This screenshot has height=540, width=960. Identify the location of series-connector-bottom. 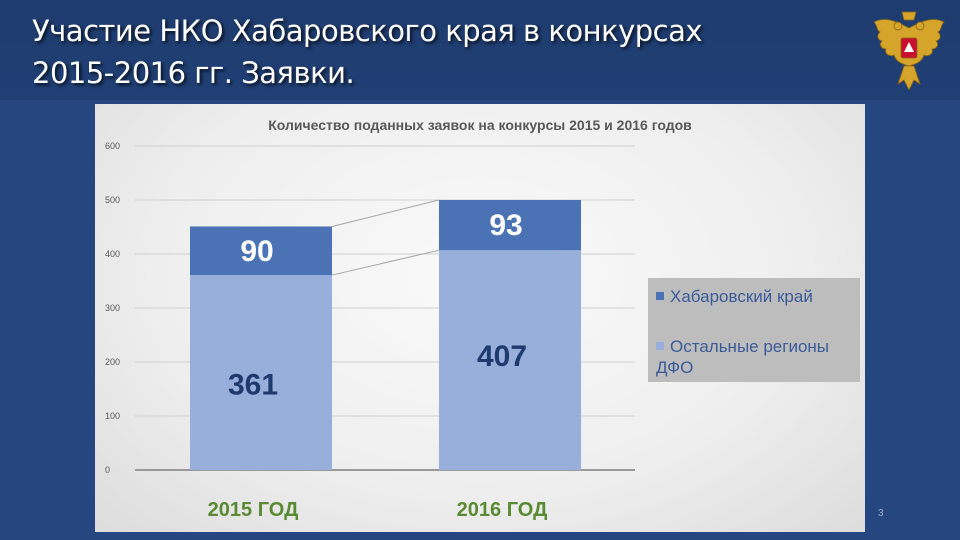
(385, 262).